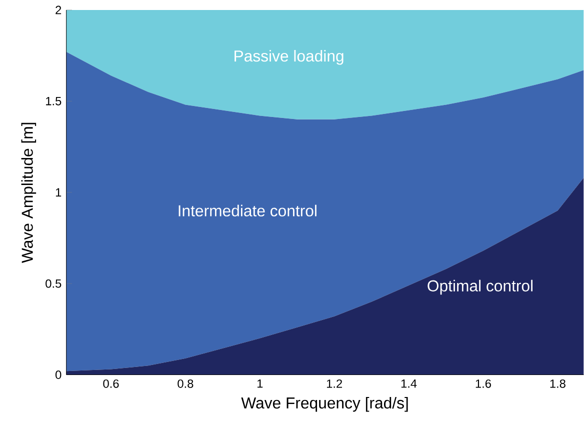  Describe the element at coordinates (59, 192) in the screenshot. I see `y-tick-label: 1` at that location.